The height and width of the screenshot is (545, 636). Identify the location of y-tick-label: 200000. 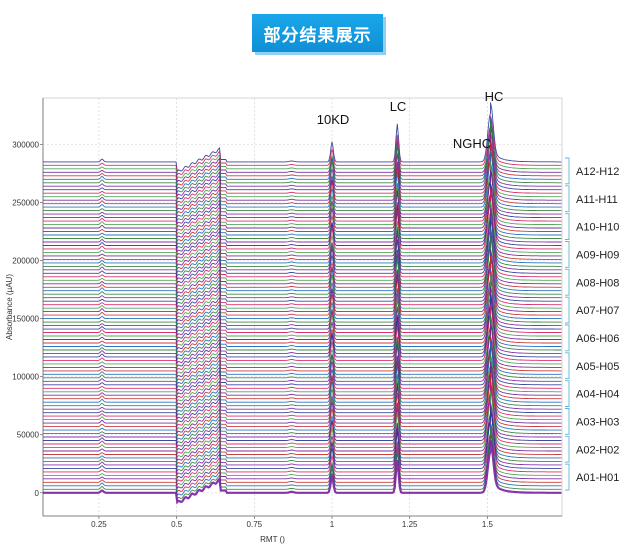
(25, 261).